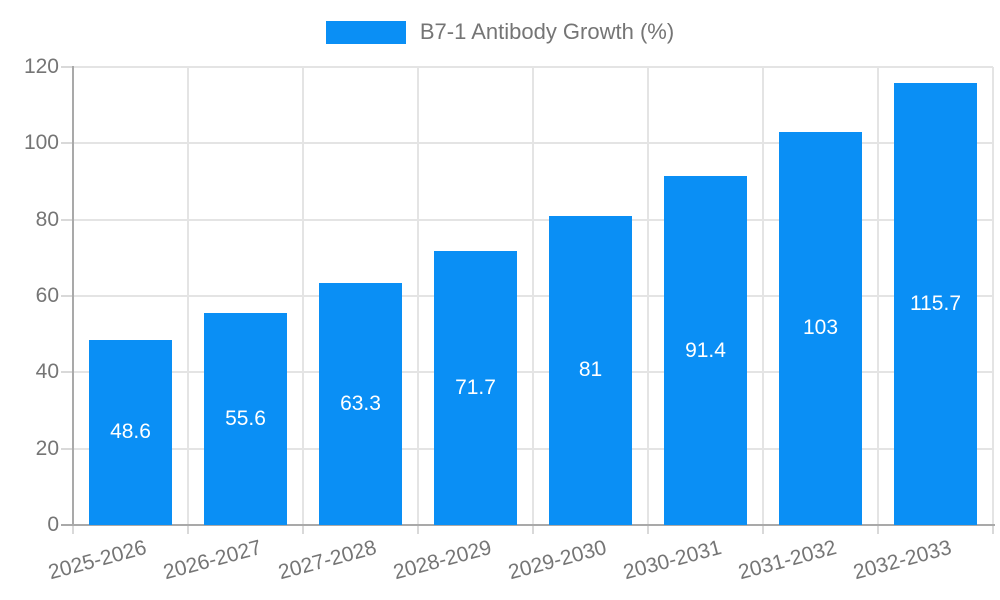 The height and width of the screenshot is (600, 1000). I want to click on bar-value-label: 81, so click(590, 370).